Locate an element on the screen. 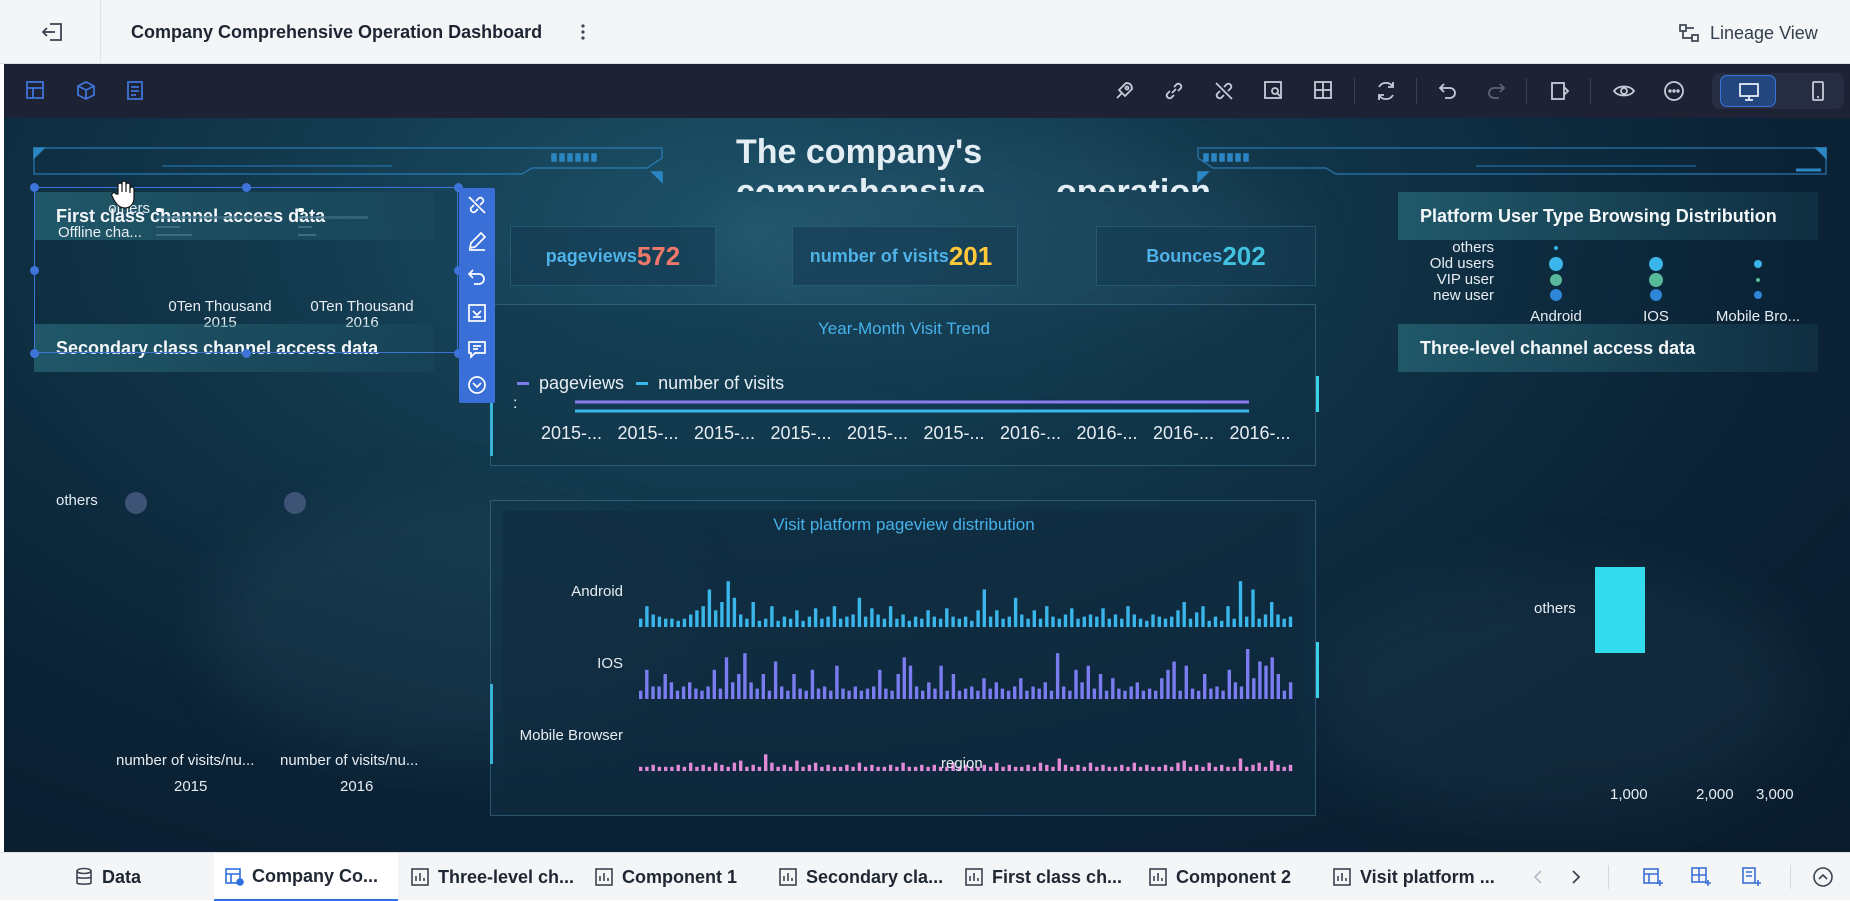 This screenshot has width=1850, height=901. add-cube-icon is located at coordinates (86, 91).